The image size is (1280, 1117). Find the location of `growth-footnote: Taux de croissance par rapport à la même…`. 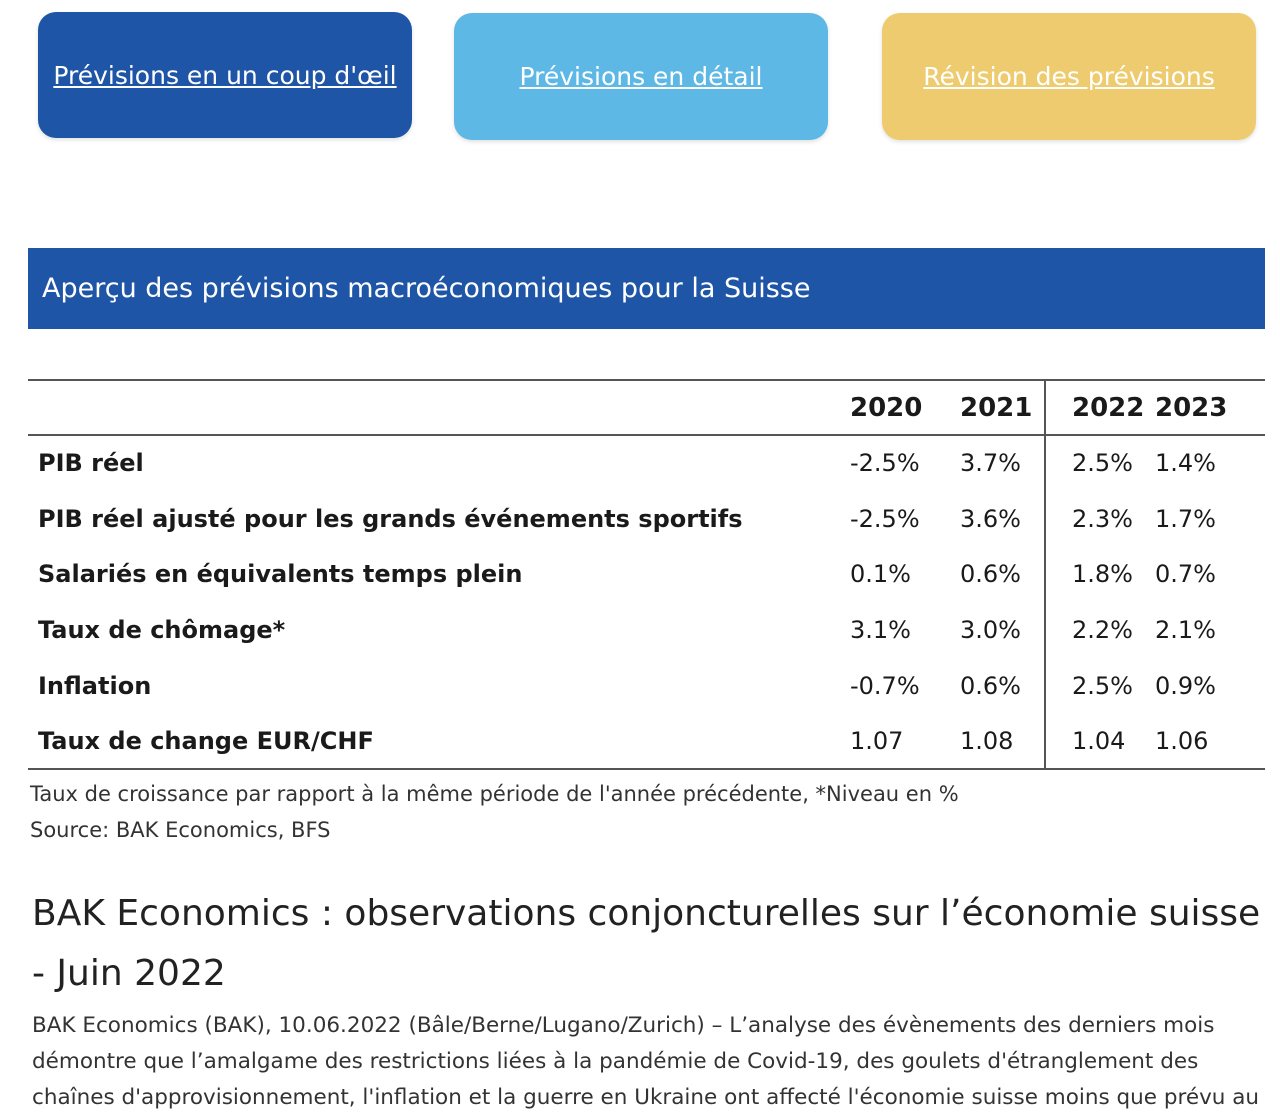

growth-footnote: Taux de croissance par rapport à la même… is located at coordinates (494, 794).